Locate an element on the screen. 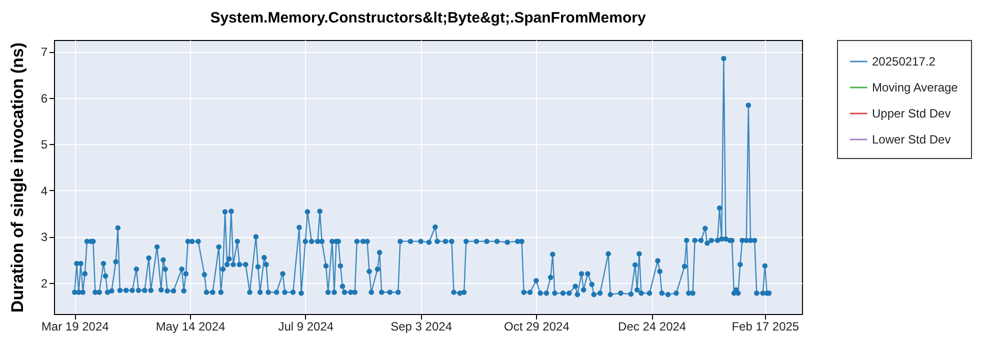 This screenshot has width=1000, height=350. legend-label: 20250217.2 is located at coordinates (904, 61).